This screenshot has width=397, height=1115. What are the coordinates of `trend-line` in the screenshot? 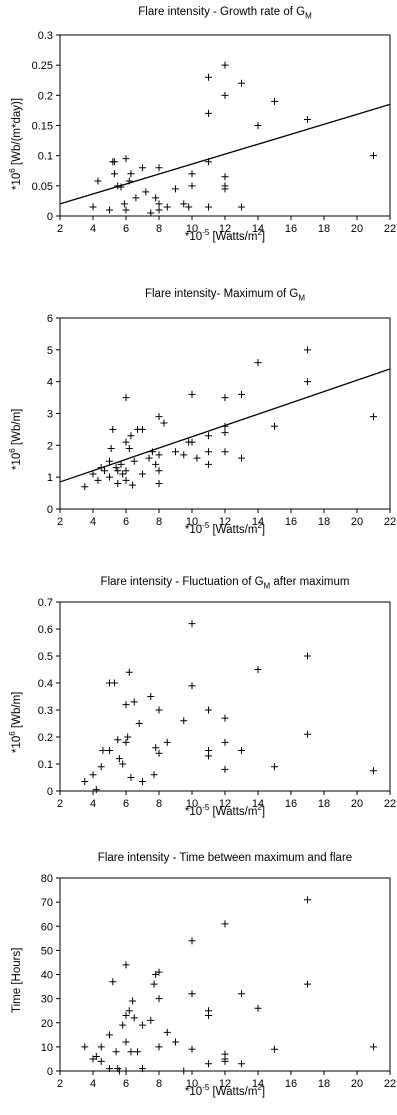 It's located at (225, 154).